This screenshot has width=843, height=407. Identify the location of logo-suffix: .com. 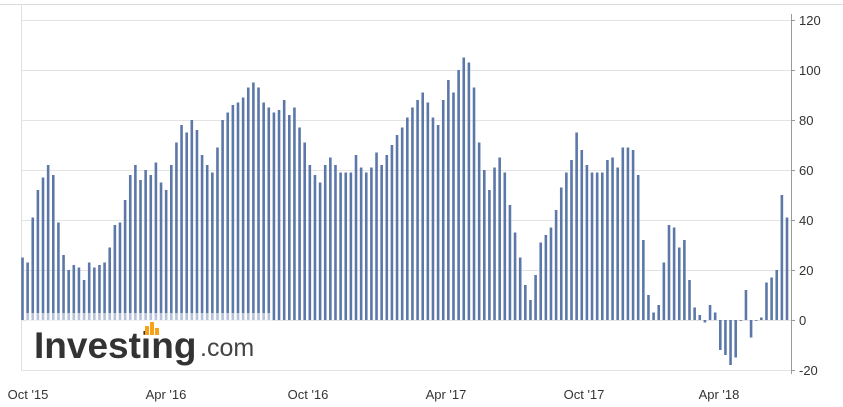
(227, 348).